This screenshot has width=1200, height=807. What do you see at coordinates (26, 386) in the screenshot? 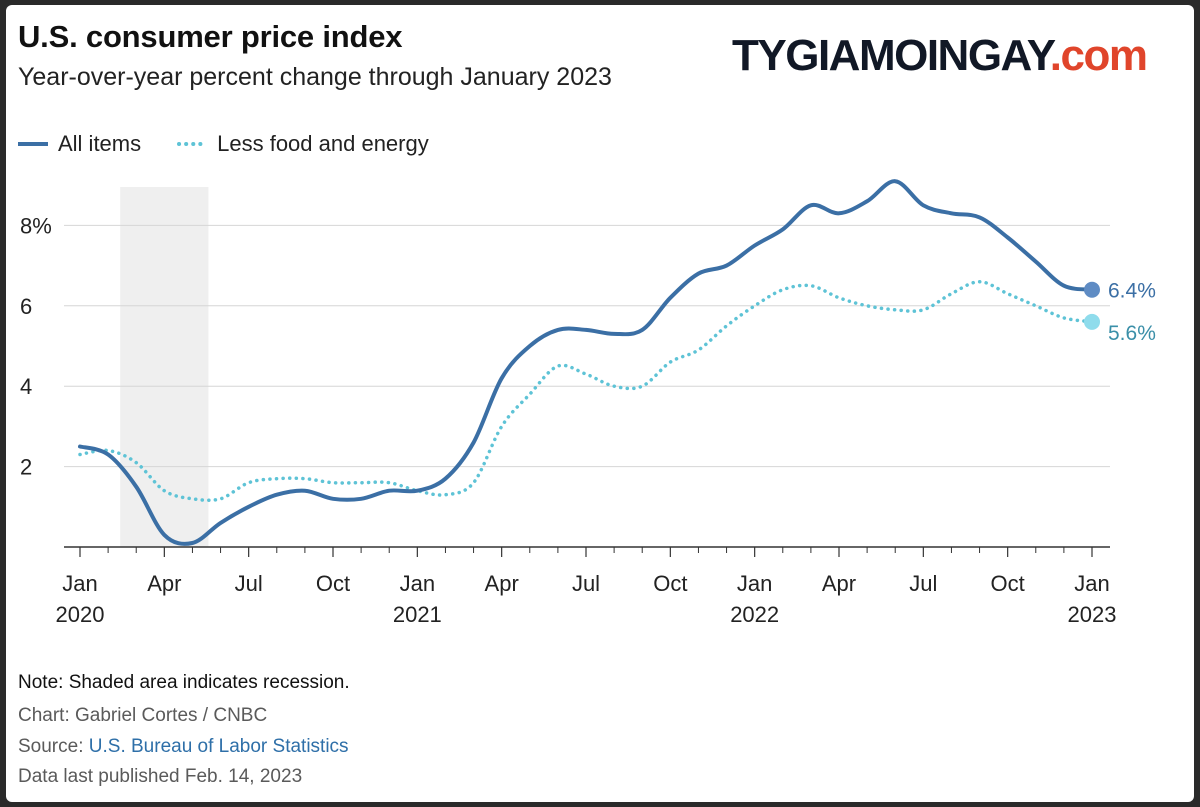
I see `y-tick-label: 4` at bounding box center [26, 386].